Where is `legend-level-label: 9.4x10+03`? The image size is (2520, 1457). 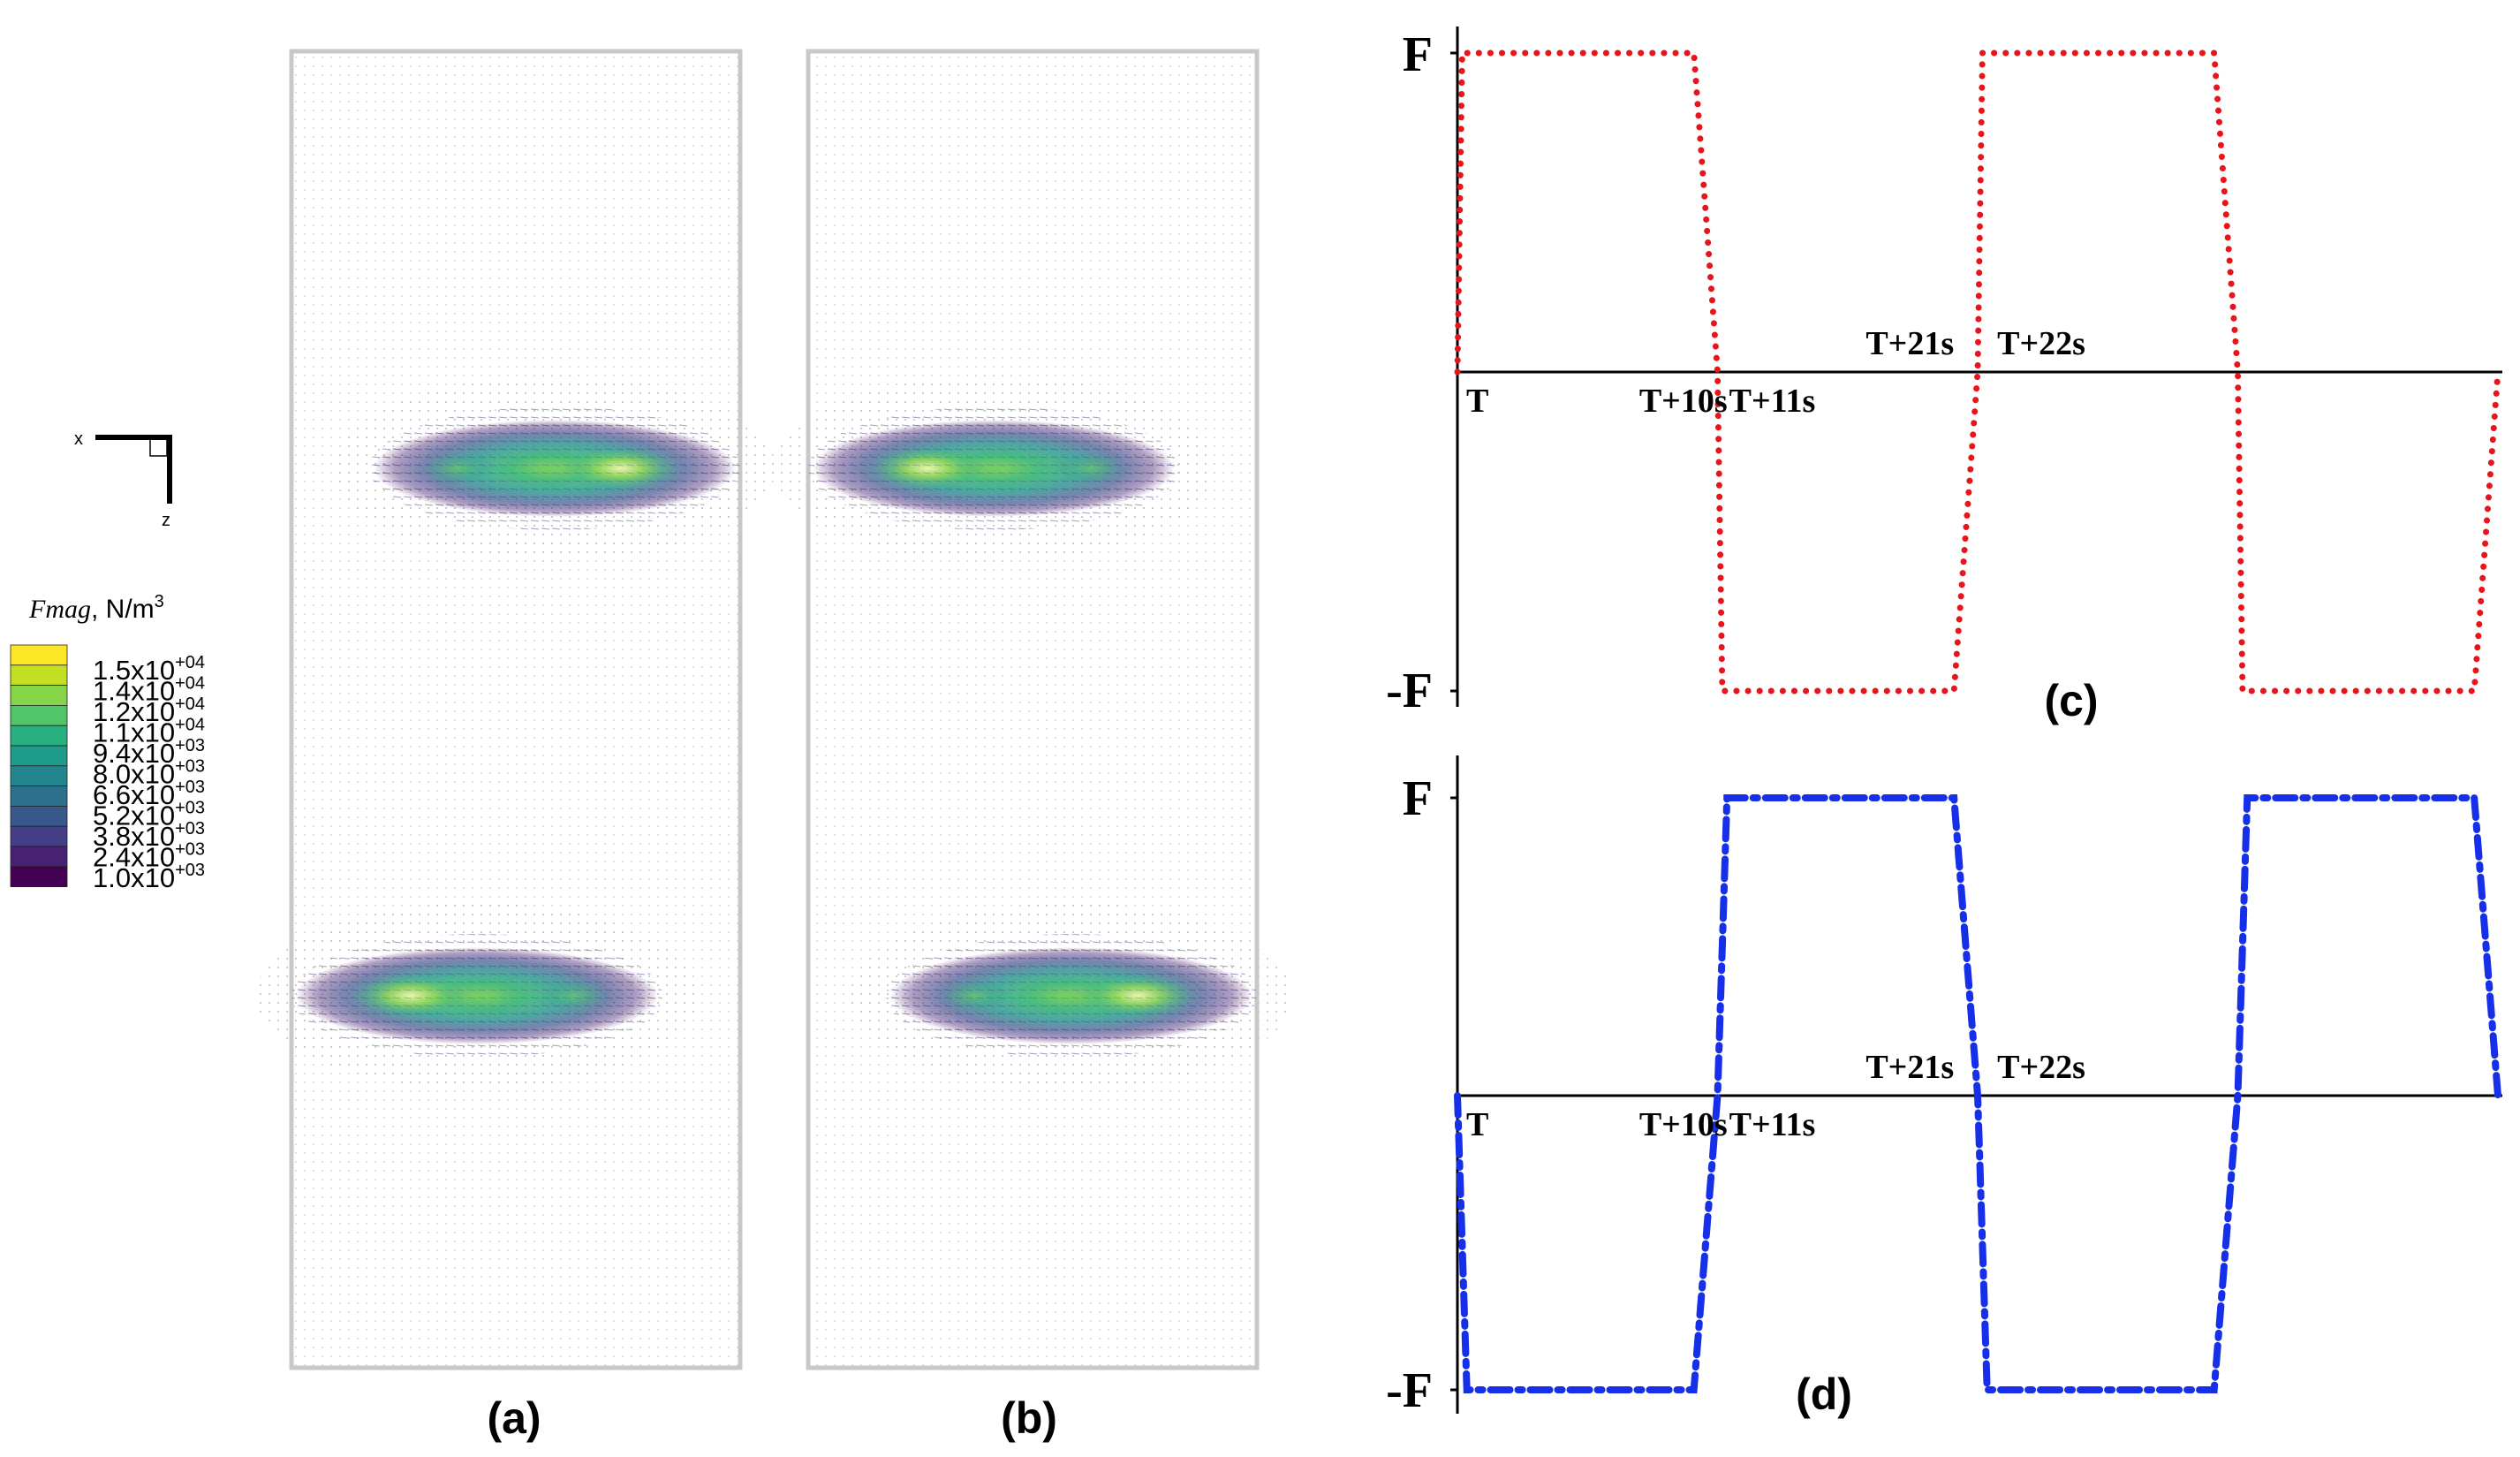
legend-level-label: 9.4x10+03 is located at coordinates (149, 752).